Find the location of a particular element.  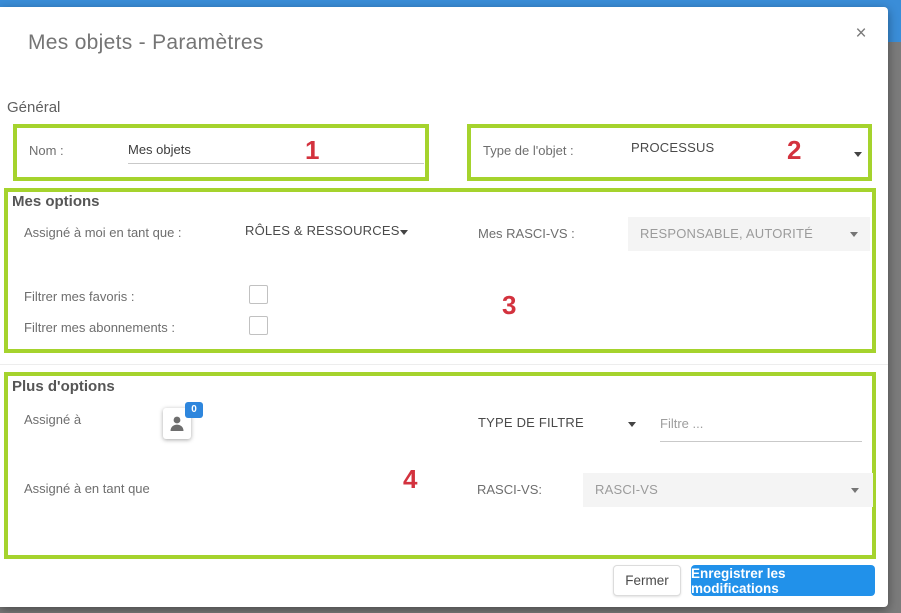

annotation-number-4: 4 is located at coordinates (410, 479).